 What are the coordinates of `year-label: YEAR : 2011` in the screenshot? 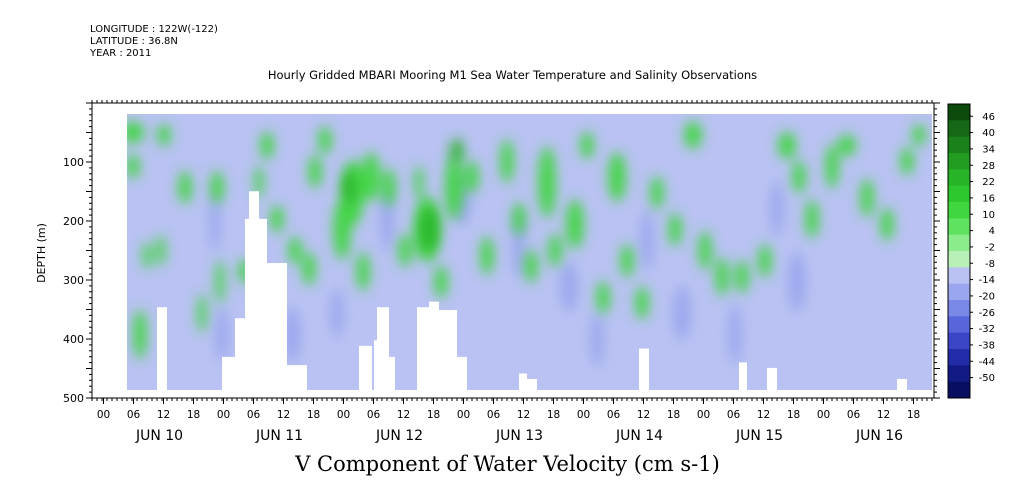 It's located at (121, 53).